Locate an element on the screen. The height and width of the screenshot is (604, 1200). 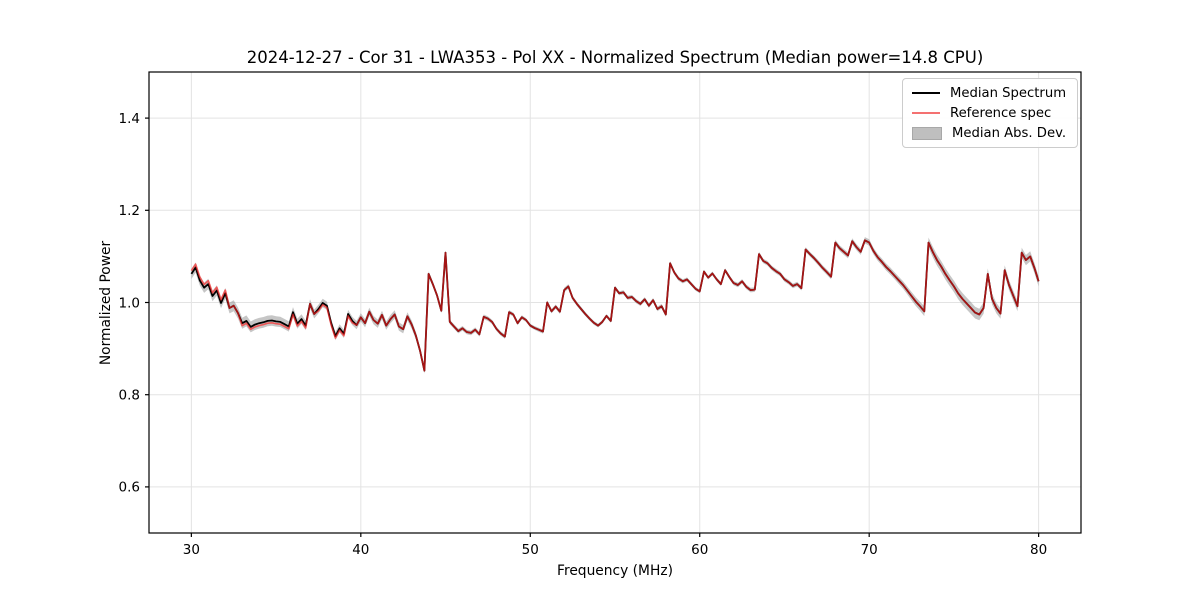
reference-spec-line-swatch is located at coordinates (926, 113).